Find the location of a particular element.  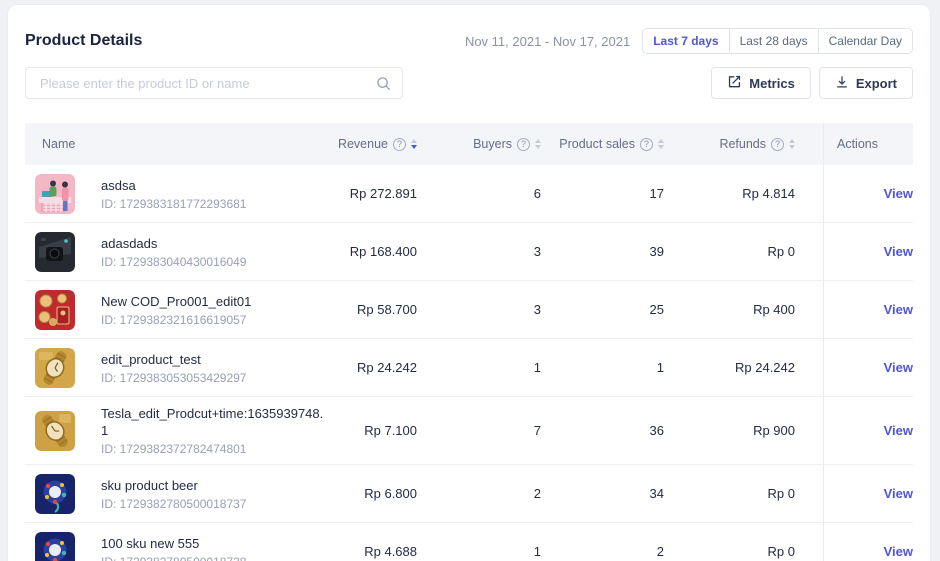

column-header-actions: Actions is located at coordinates (868, 144).